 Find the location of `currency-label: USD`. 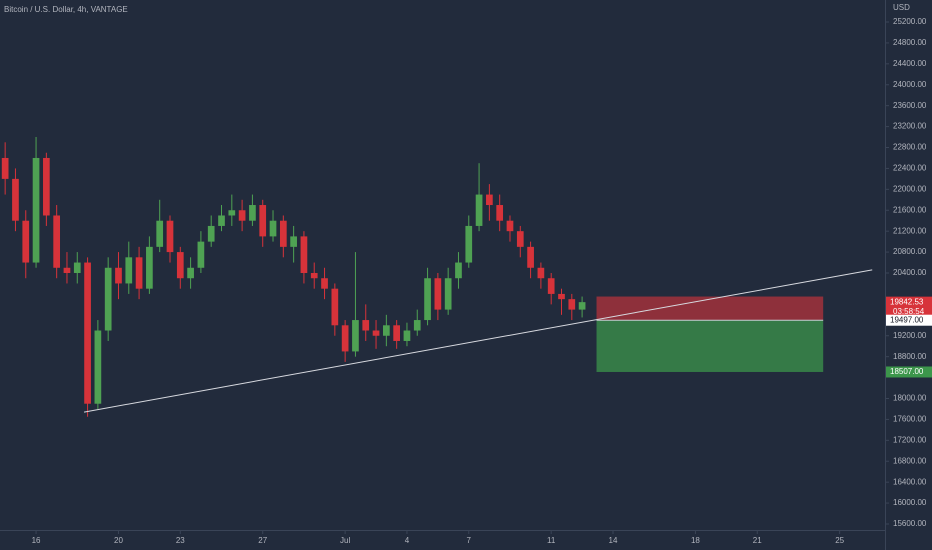

currency-label: USD is located at coordinates (901, 7).